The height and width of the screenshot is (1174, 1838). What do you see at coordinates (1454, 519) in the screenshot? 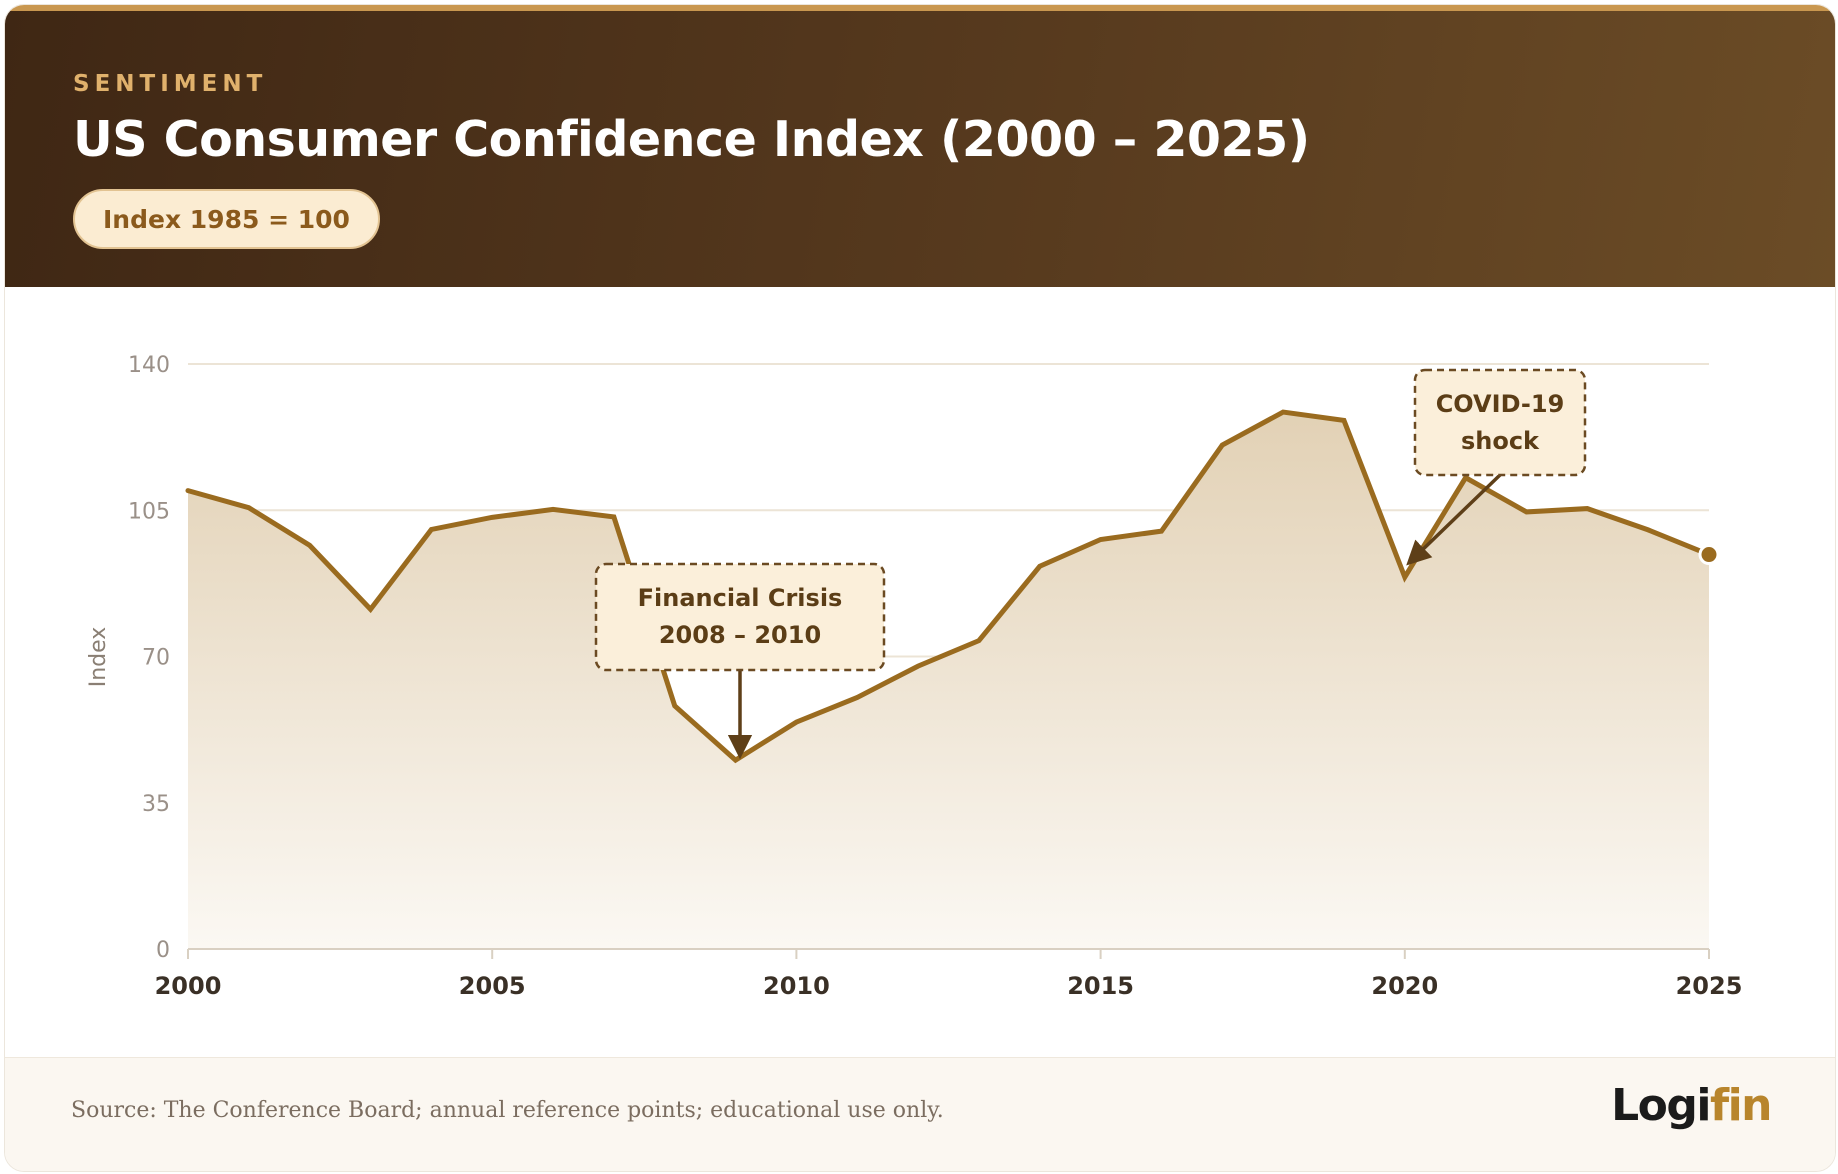
I see `annotation-arrow` at bounding box center [1454, 519].